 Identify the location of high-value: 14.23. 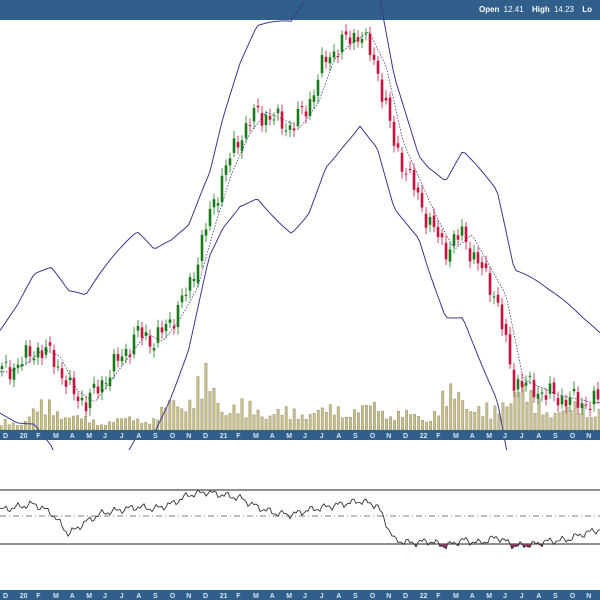
(563, 9).